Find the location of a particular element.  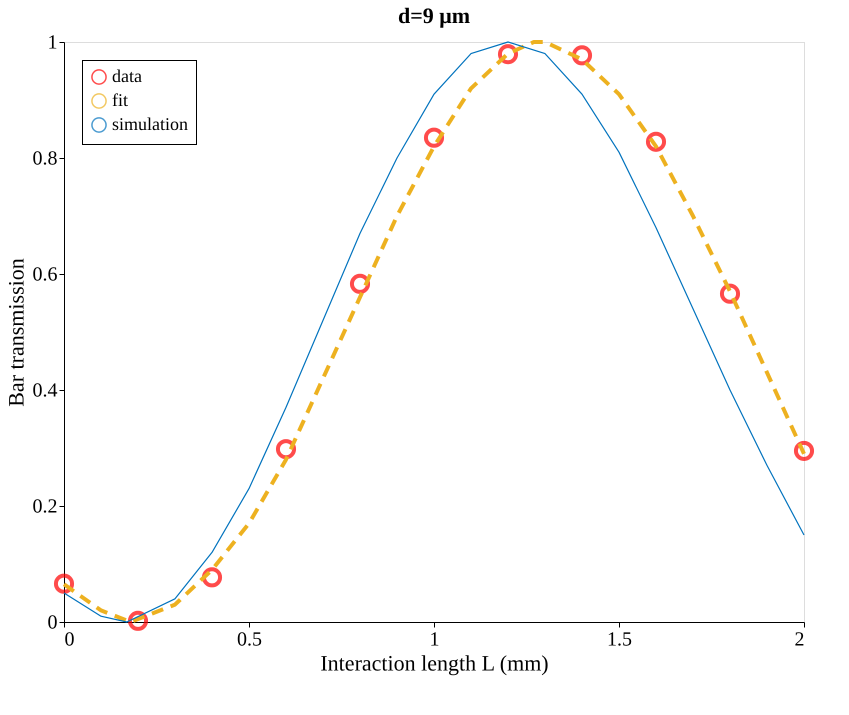

y-axis-title: Bar transmission is located at coordinates (16, 332).